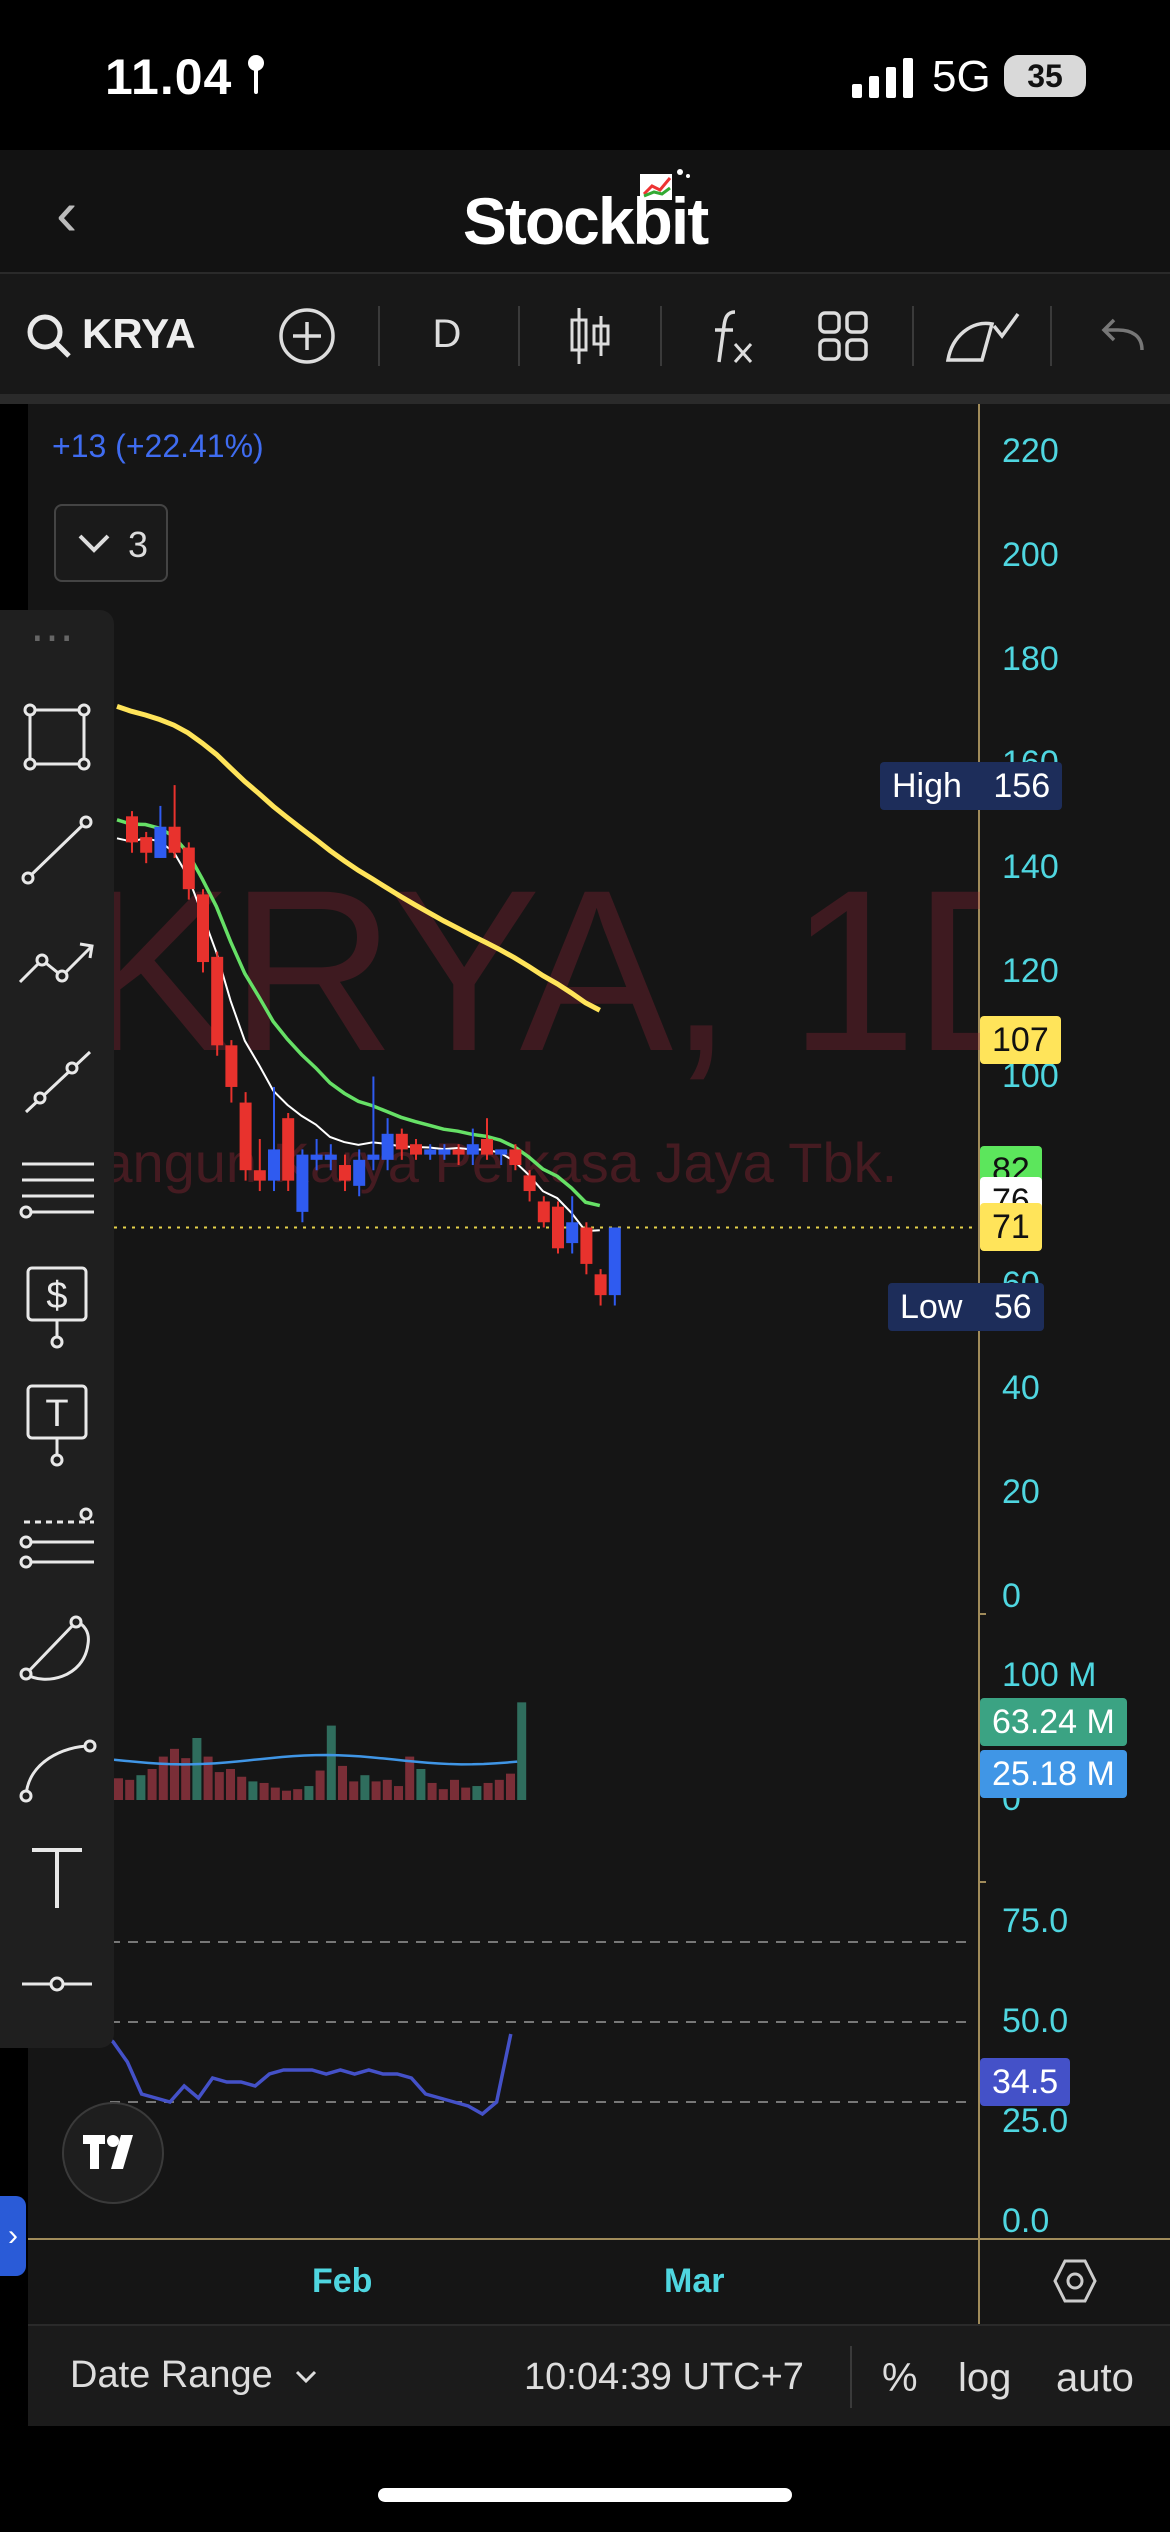  Describe the element at coordinates (1122, 334) in the screenshot. I see `undo-icon` at that location.